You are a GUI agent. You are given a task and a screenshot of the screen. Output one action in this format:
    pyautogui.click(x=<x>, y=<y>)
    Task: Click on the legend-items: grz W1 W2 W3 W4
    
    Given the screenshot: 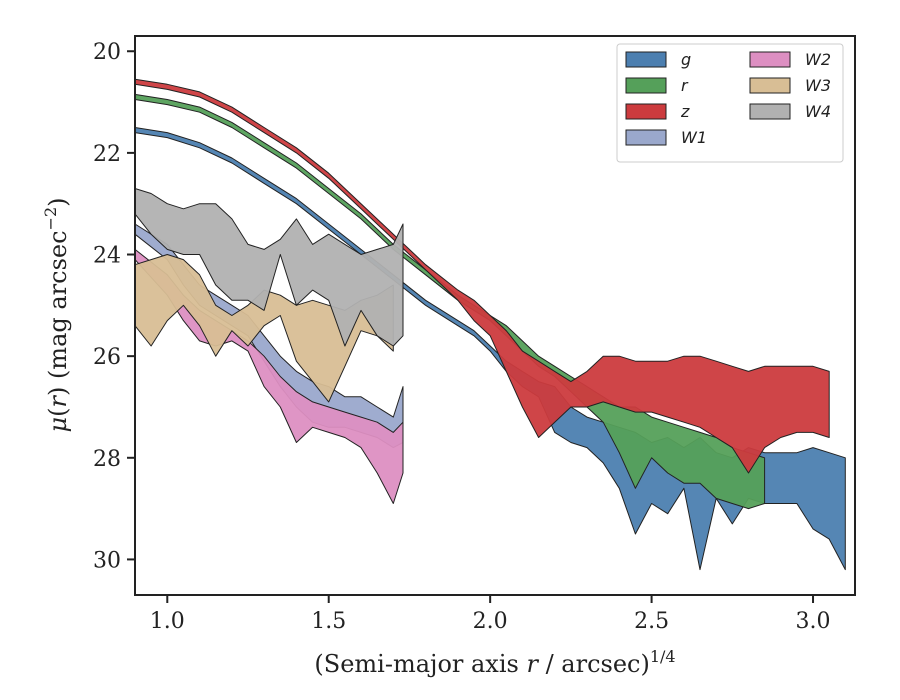 What is the action you would take?
    pyautogui.click(x=728, y=98)
    